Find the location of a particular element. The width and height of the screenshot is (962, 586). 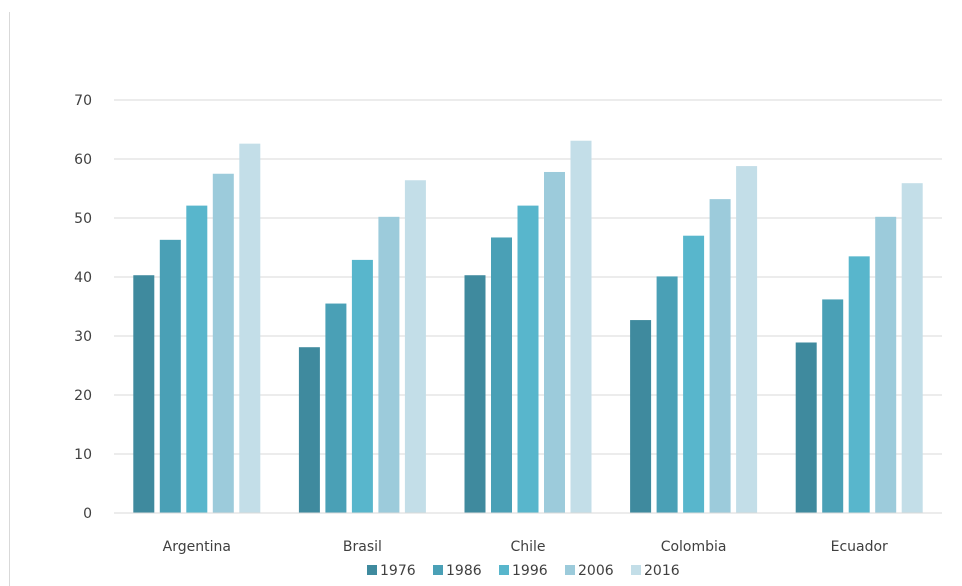

bar-1996-chile is located at coordinates (528, 359).